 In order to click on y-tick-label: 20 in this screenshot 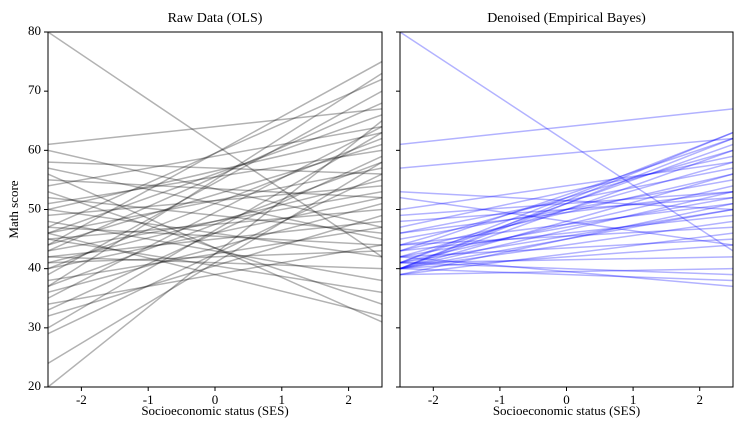, I will do `click(34, 385)`.